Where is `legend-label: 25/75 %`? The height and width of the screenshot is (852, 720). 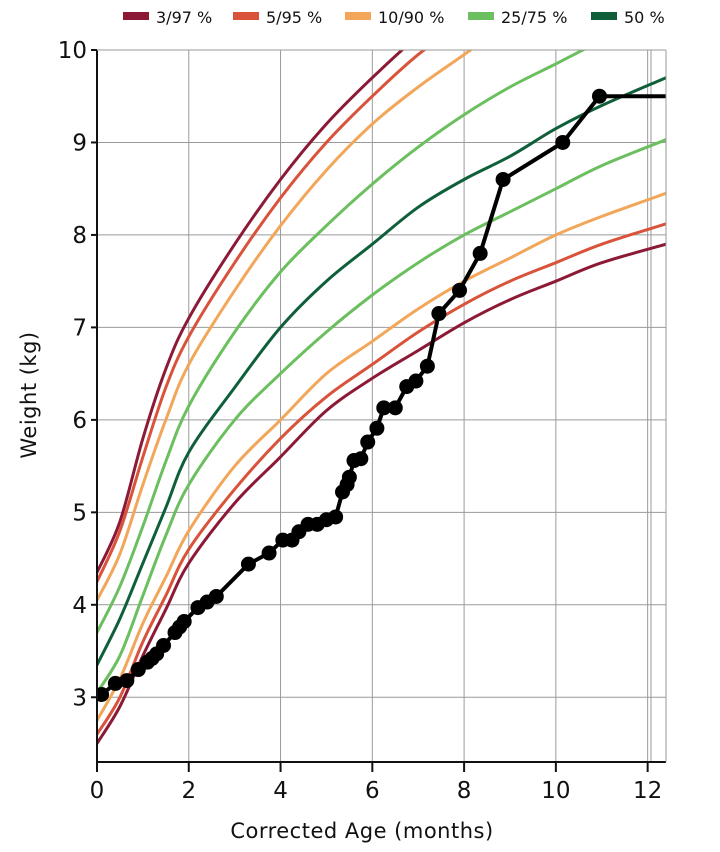
legend-label: 25/75 % is located at coordinates (534, 17).